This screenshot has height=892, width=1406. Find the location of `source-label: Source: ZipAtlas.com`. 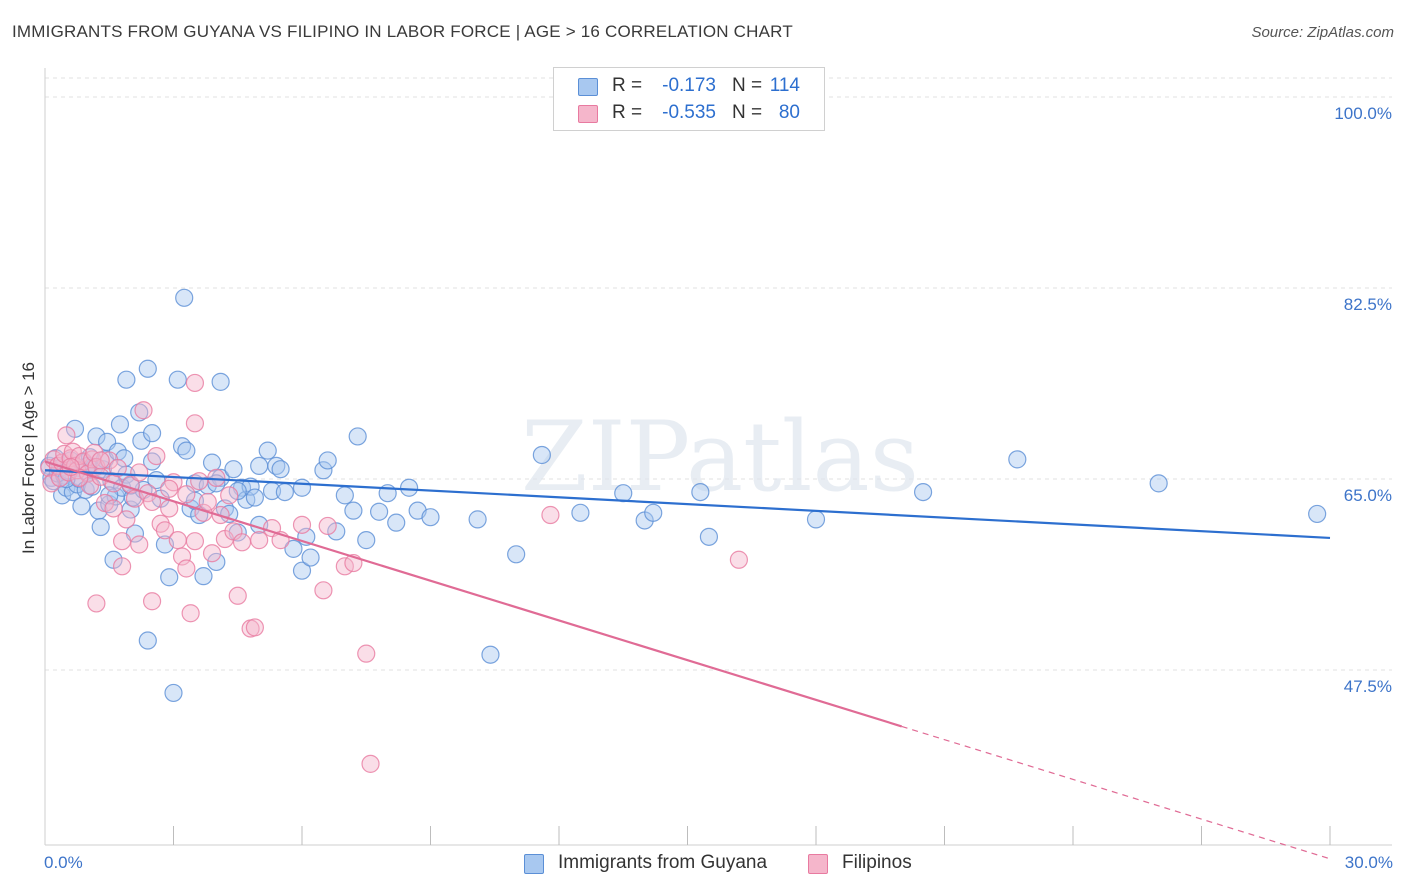

source-label: Source: ZipAtlas.com is located at coordinates (1322, 32).